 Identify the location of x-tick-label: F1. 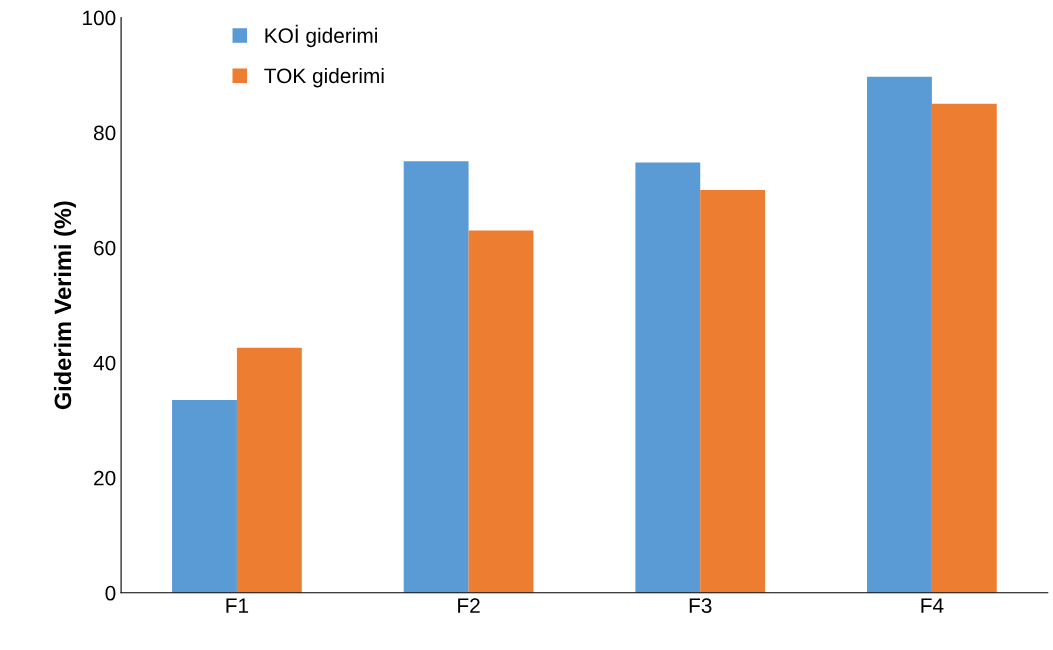
(237, 605).